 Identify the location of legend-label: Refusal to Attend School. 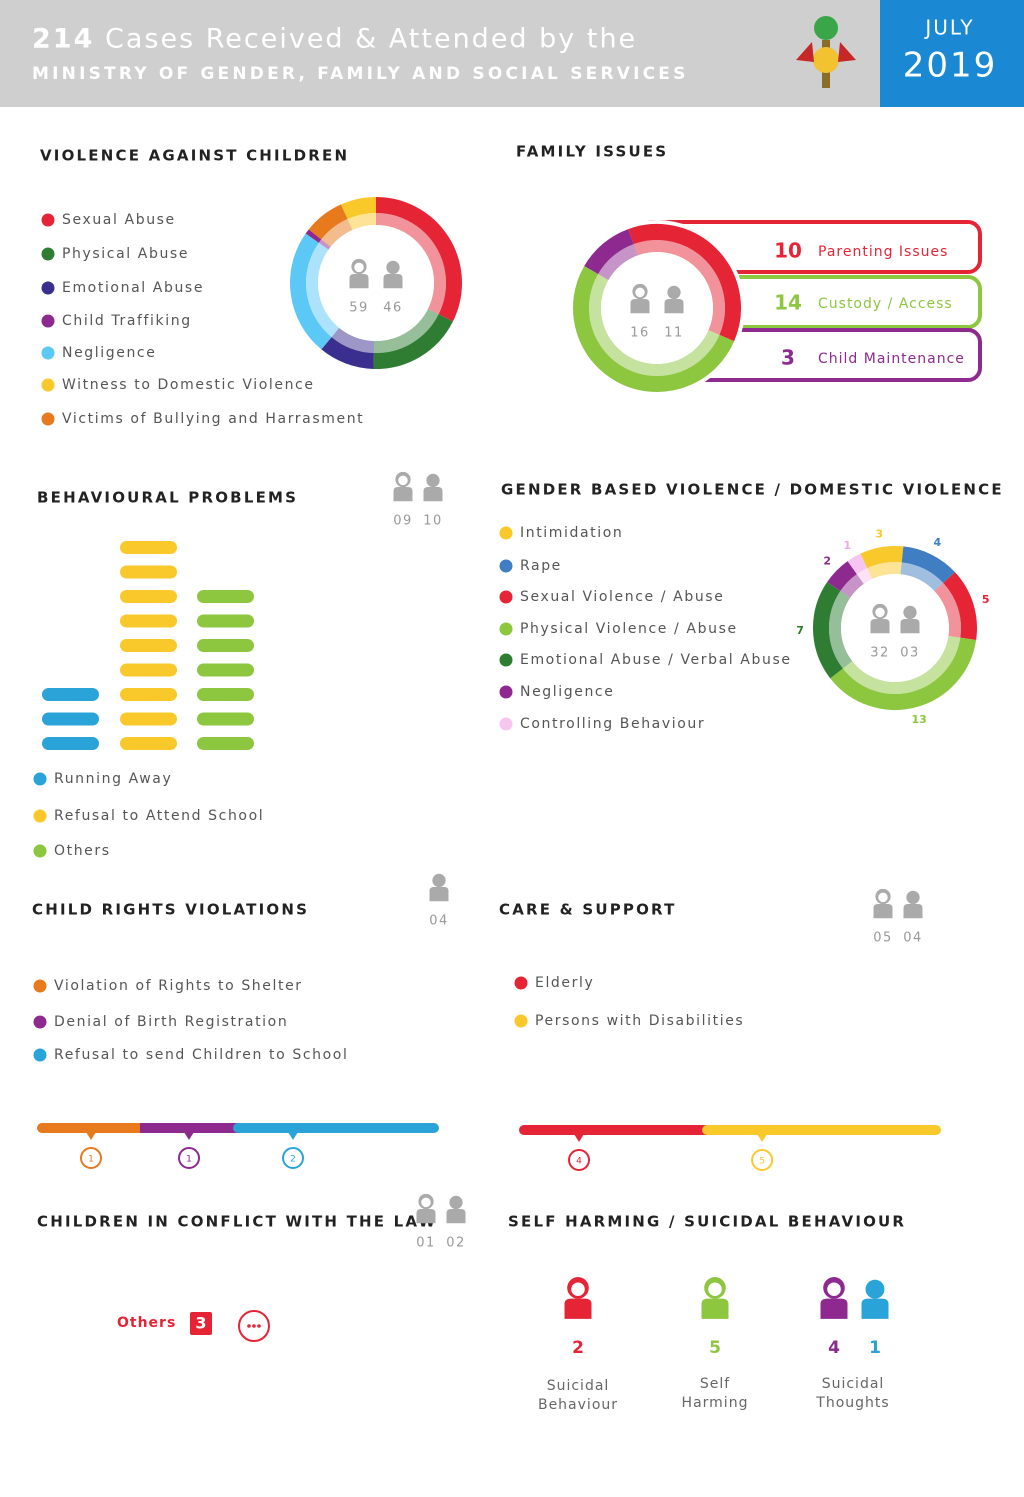
(159, 816).